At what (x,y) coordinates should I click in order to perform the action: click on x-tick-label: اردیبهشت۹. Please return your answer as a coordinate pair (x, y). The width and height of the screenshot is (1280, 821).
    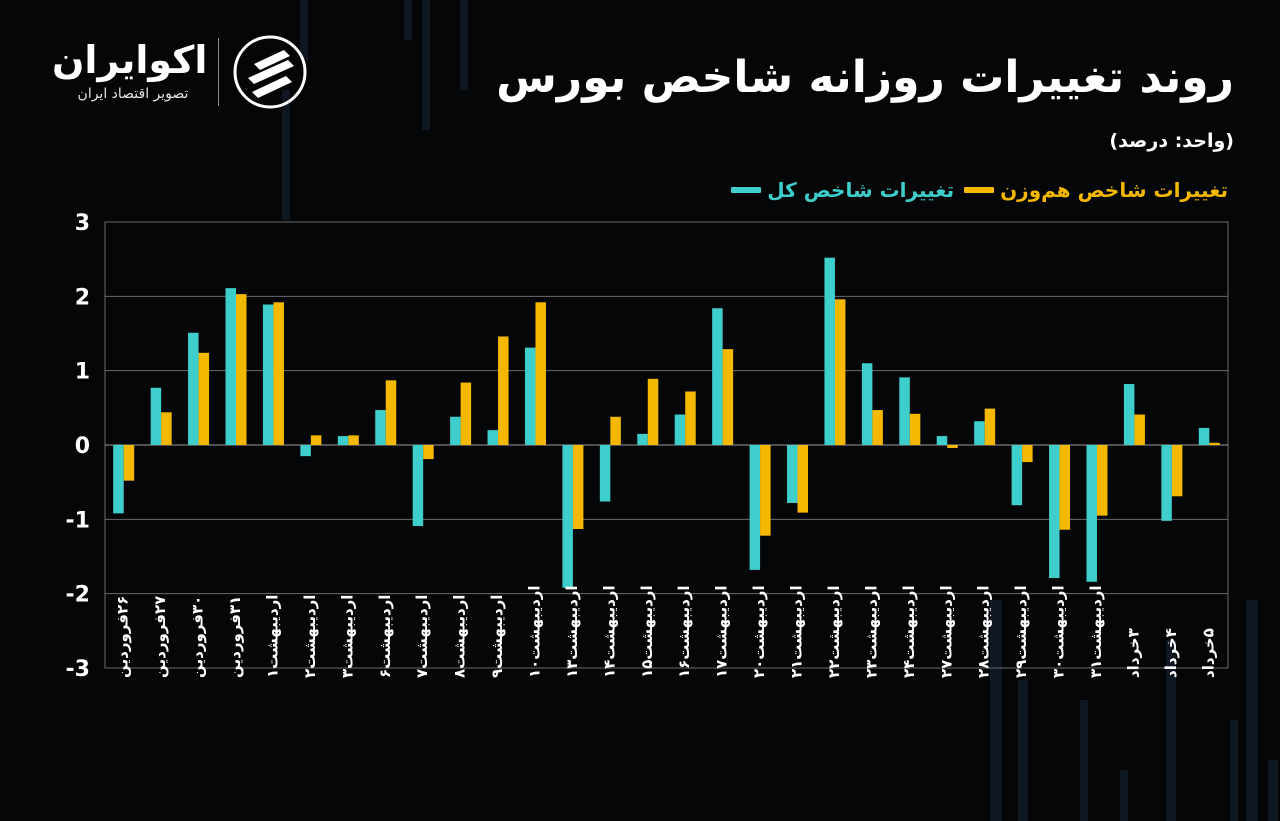
    Looking at the image, I should click on (497, 636).